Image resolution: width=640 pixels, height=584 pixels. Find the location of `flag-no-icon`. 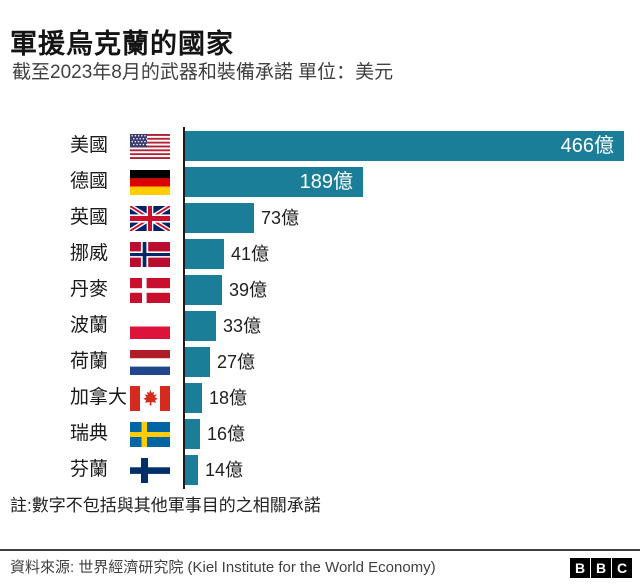

flag-no-icon is located at coordinates (150, 254).